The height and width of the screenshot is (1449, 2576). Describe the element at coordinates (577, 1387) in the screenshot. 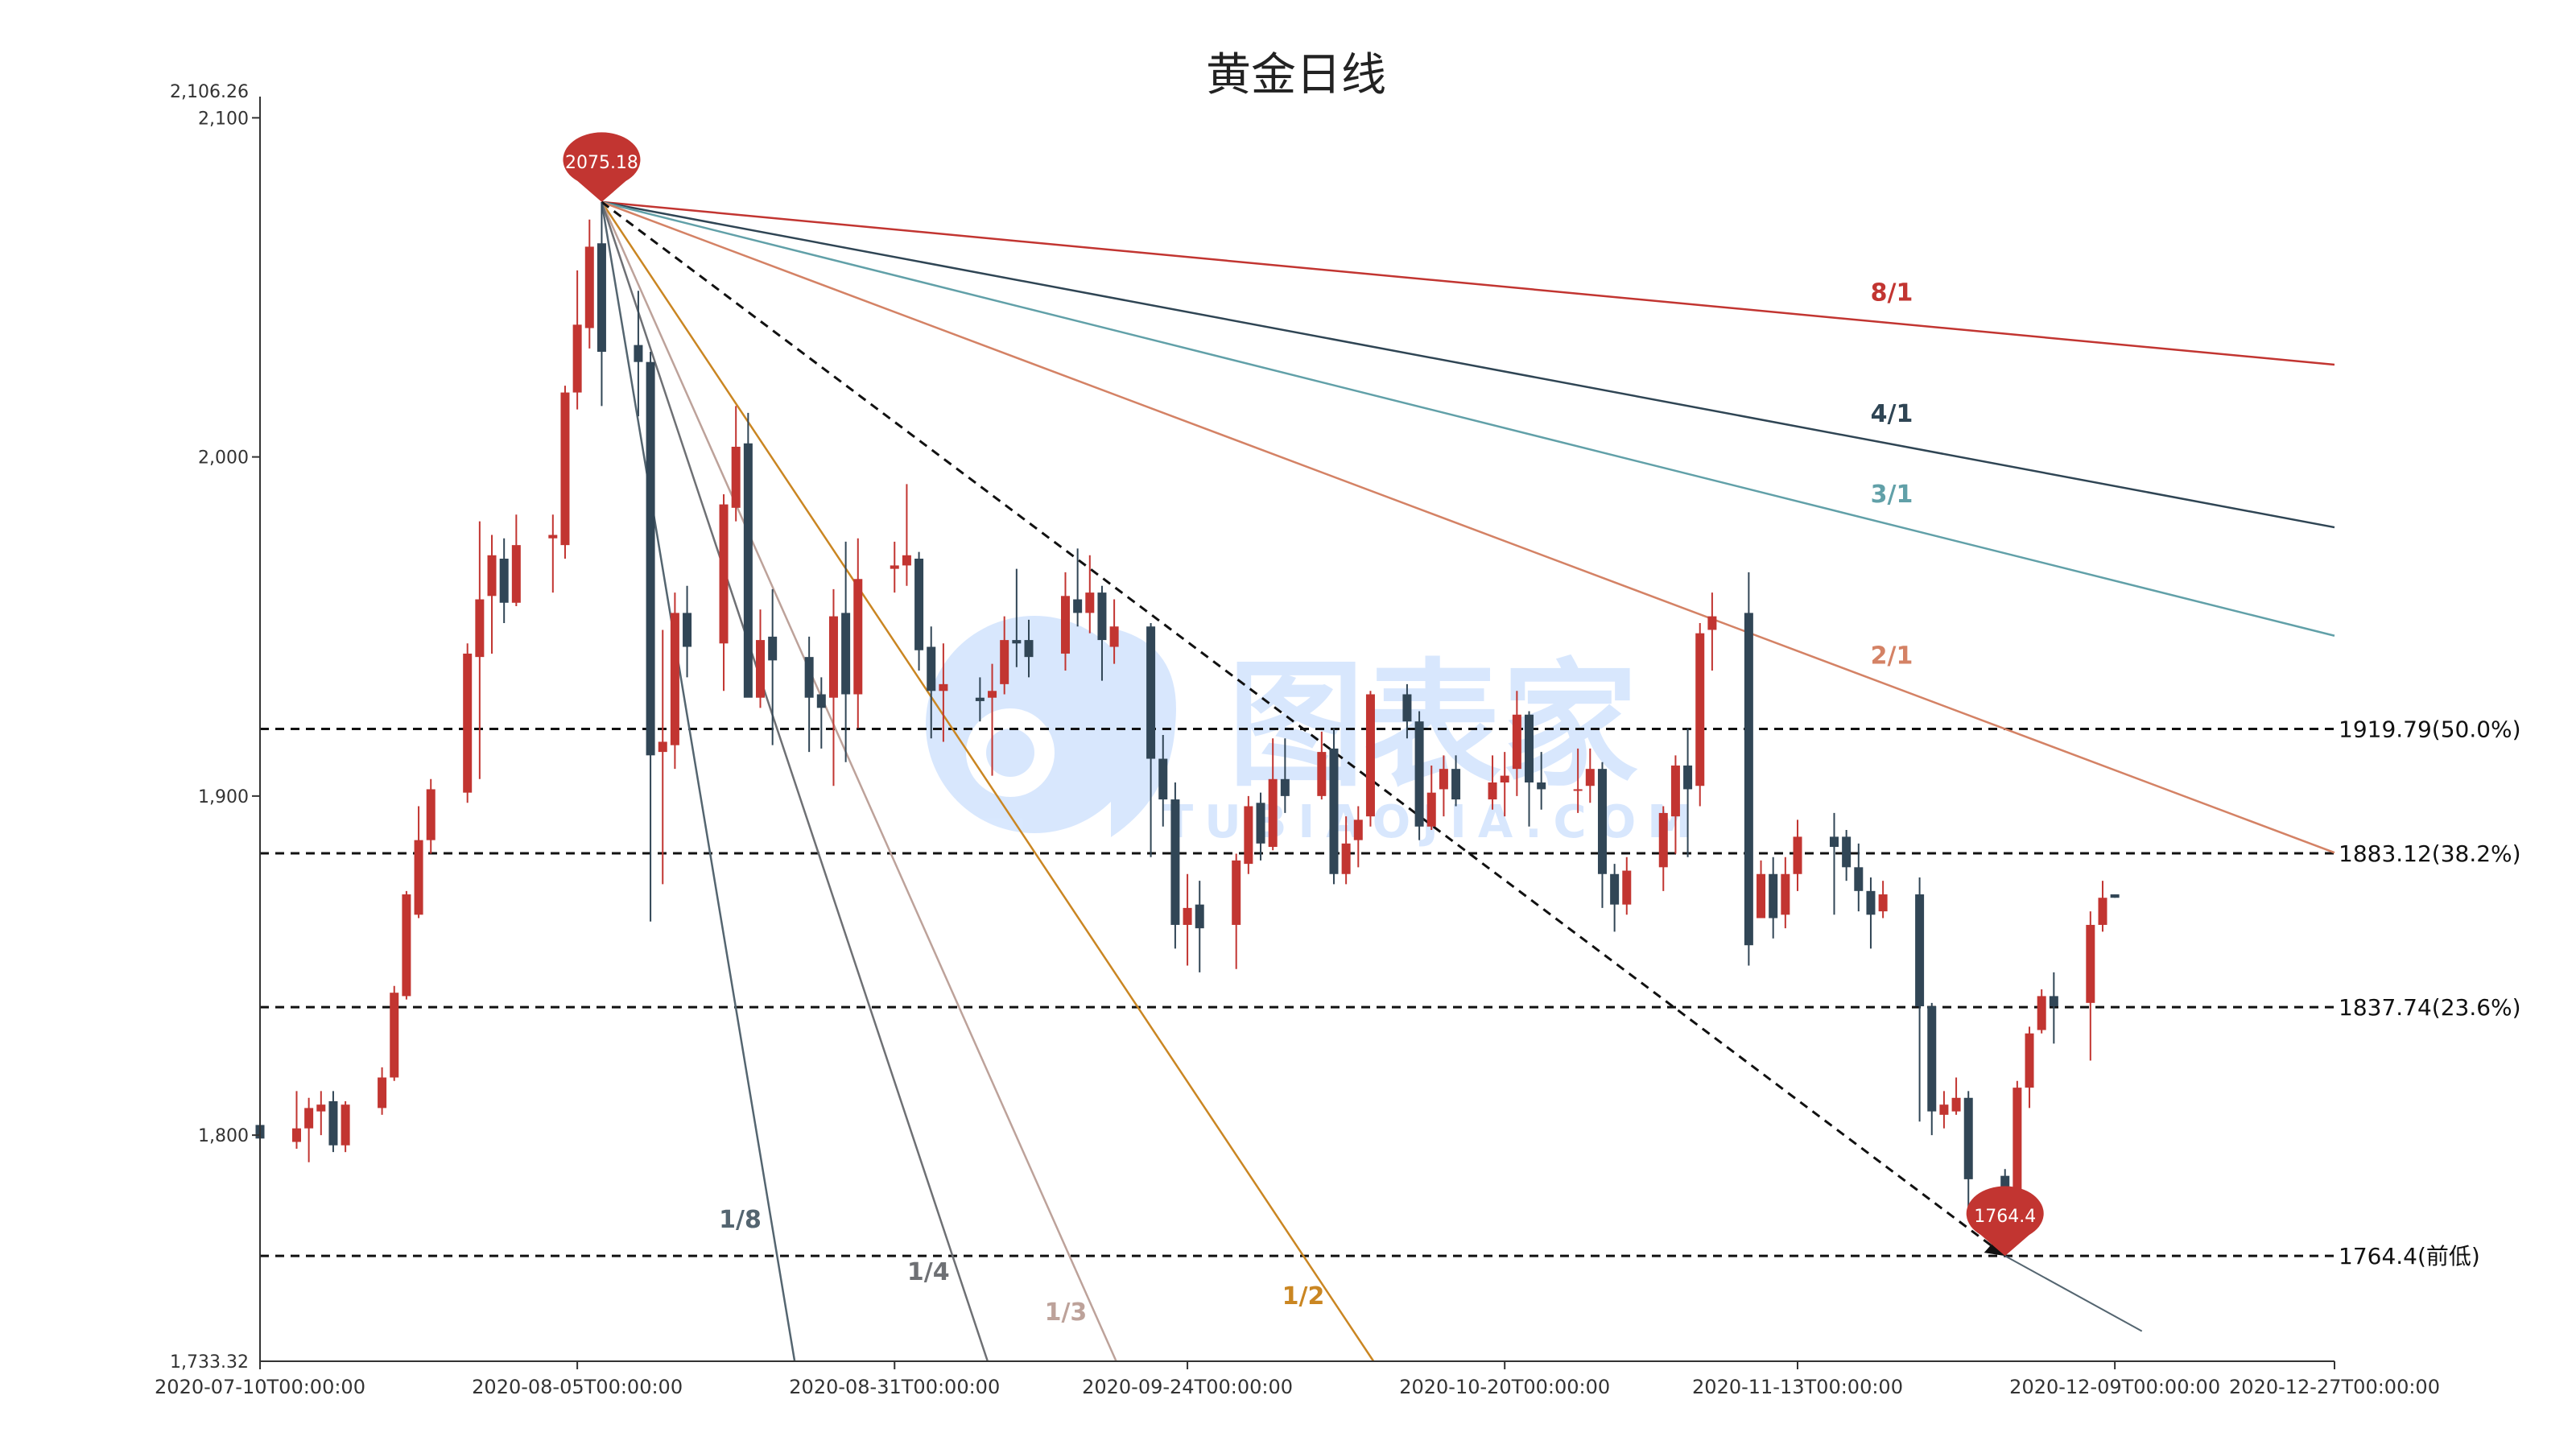

I see `x-tick-label: 2020-08-05T00:00:00` at that location.